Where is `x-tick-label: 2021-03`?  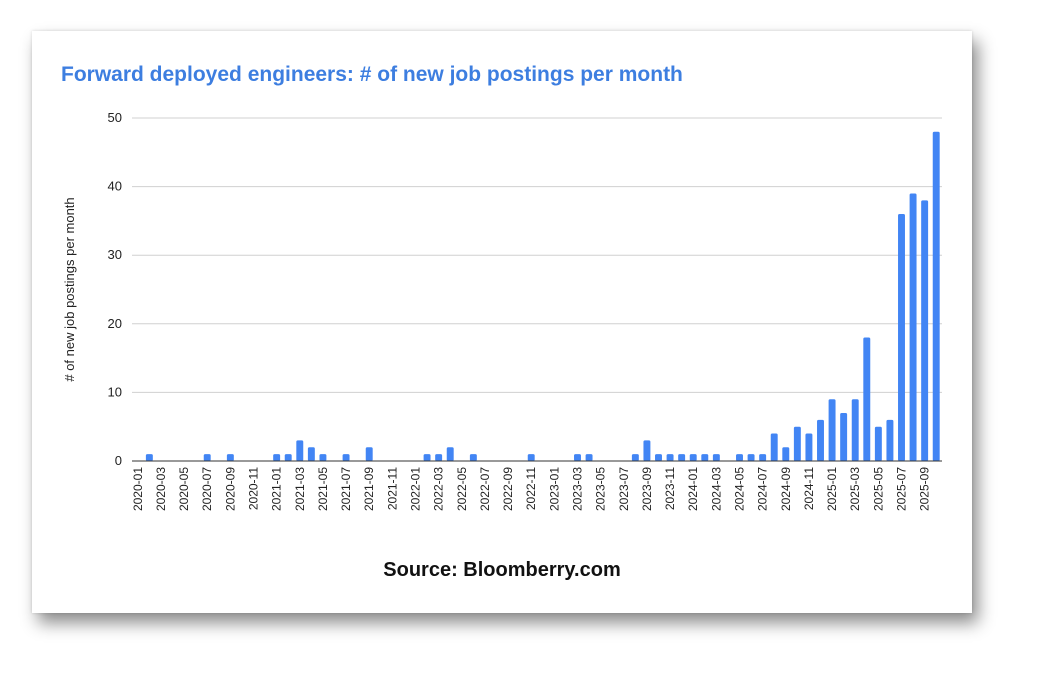
x-tick-label: 2021-03 is located at coordinates (300, 489).